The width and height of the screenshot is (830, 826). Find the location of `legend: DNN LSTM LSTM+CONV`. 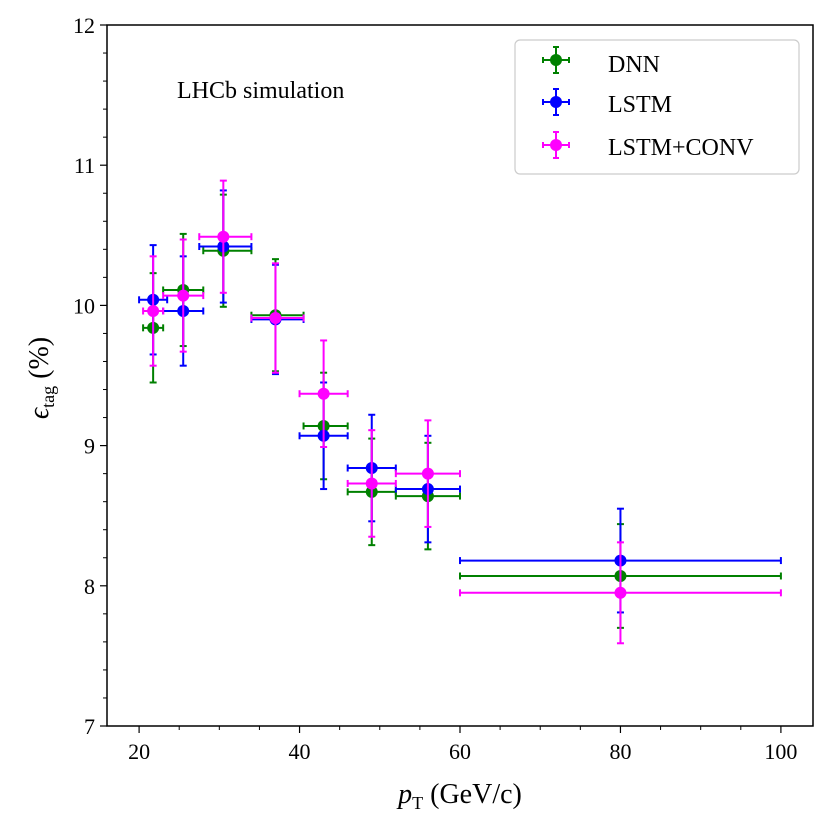

legend: DNN LSTM LSTM+CONV is located at coordinates (657, 107).